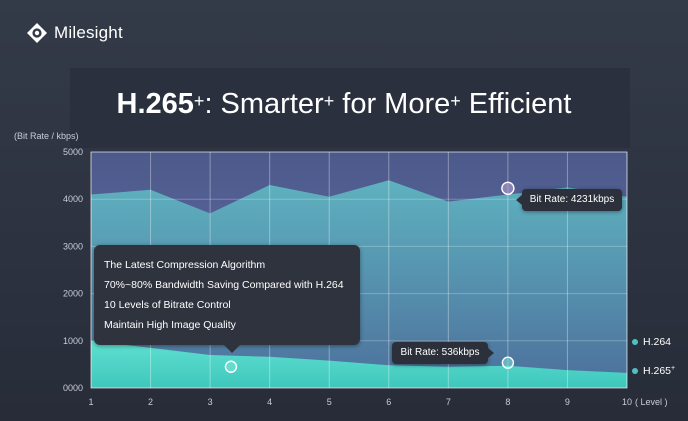  Describe the element at coordinates (448, 402) in the screenshot. I see `x-tick-label: 7` at that location.